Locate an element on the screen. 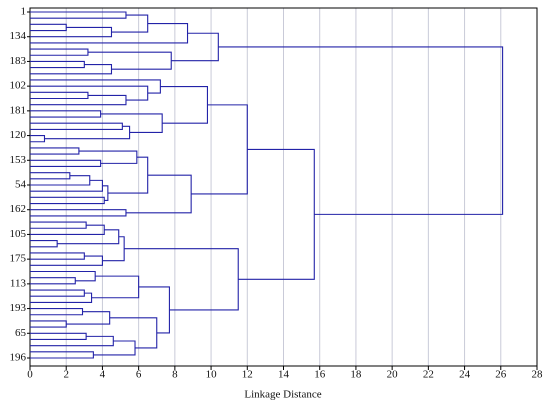 This screenshot has width=550, height=406. leaf-label: 102 is located at coordinates (18, 86).